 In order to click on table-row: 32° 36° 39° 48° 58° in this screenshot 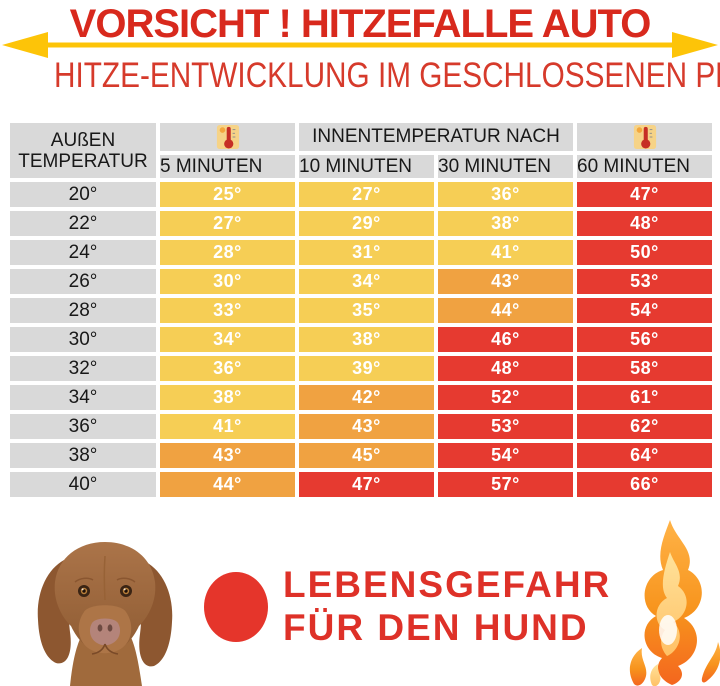, I will do `click(361, 368)`.